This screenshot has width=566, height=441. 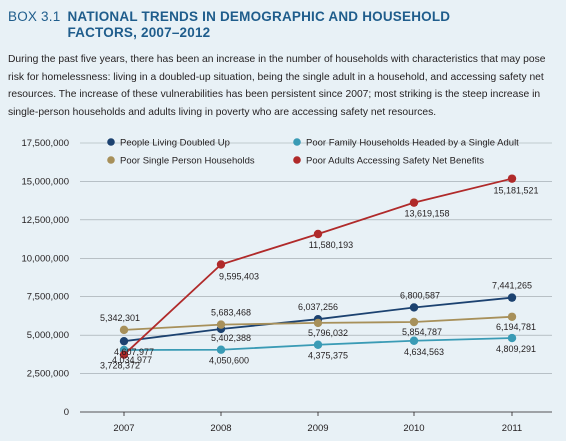 What do you see at coordinates (132, 360) in the screenshot?
I see `data-label: 4,034,977` at bounding box center [132, 360].